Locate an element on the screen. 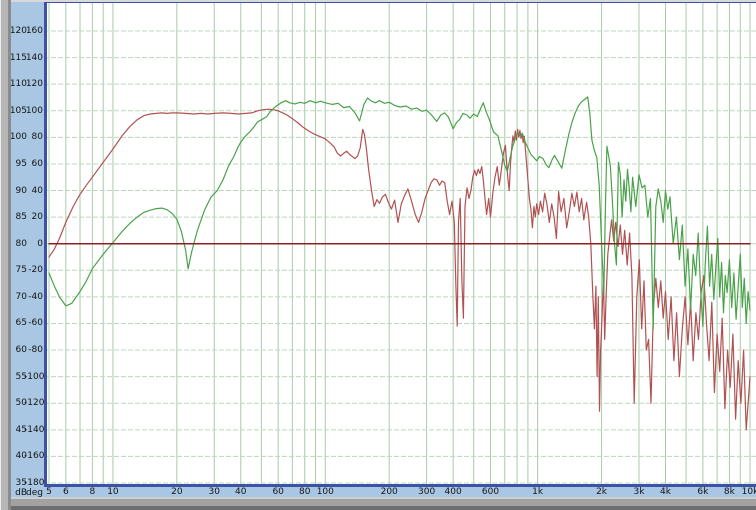 The width and height of the screenshot is (756, 510). freq-tick-label: 80 is located at coordinates (304, 492).